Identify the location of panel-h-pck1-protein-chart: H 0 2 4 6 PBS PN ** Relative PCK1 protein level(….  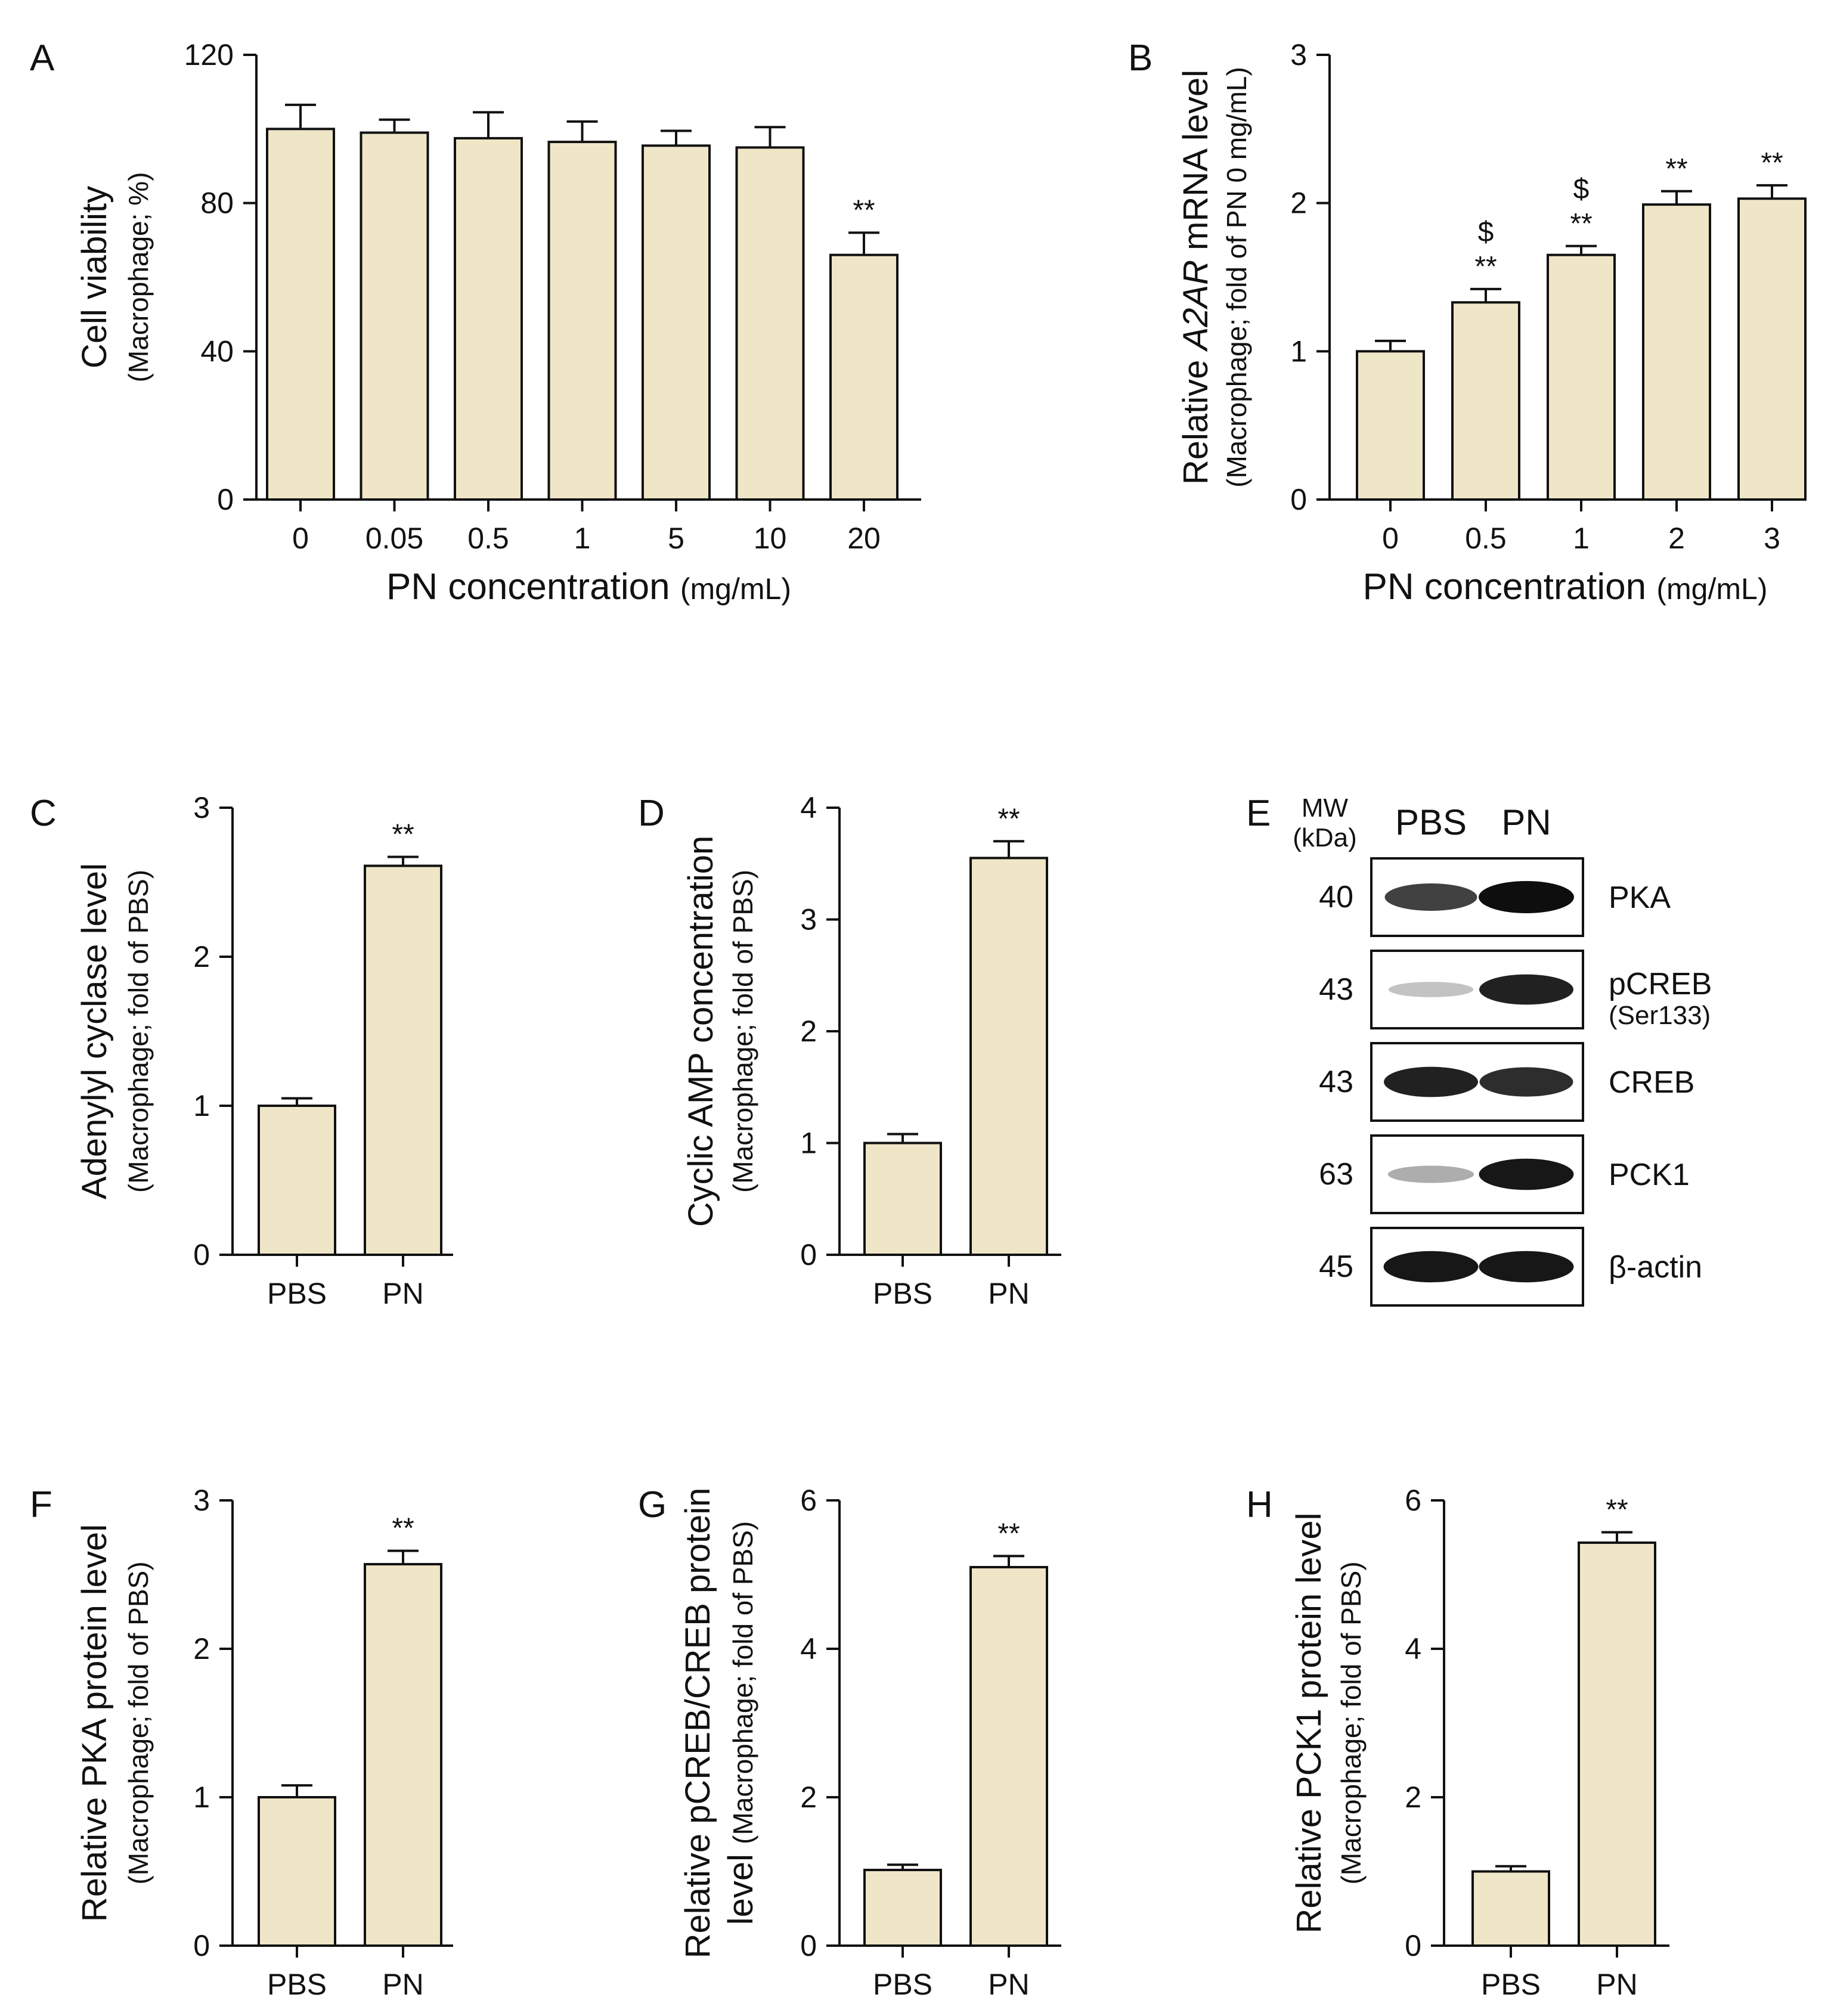
(1457, 1742).